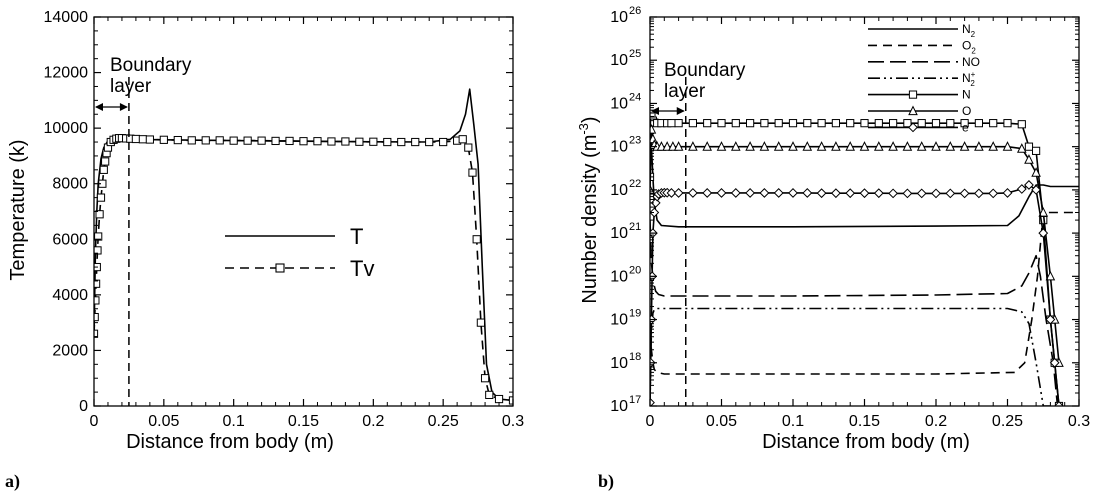 This screenshot has width=1096, height=492. Describe the element at coordinates (163, 421) in the screenshot. I see `x-tick-label: 0.05` at that location.